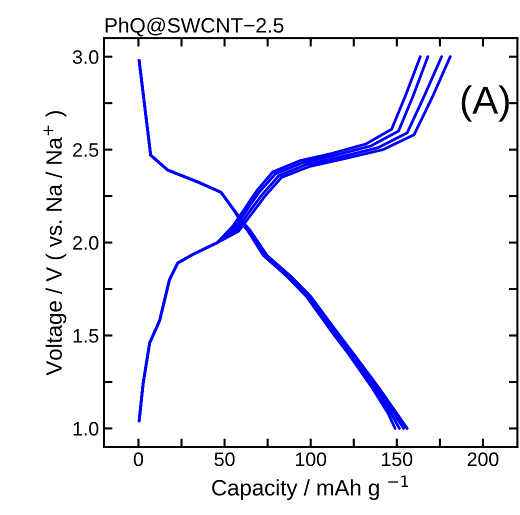  What do you see at coordinates (85, 150) in the screenshot?
I see `y-tick-label: 2.5` at bounding box center [85, 150].